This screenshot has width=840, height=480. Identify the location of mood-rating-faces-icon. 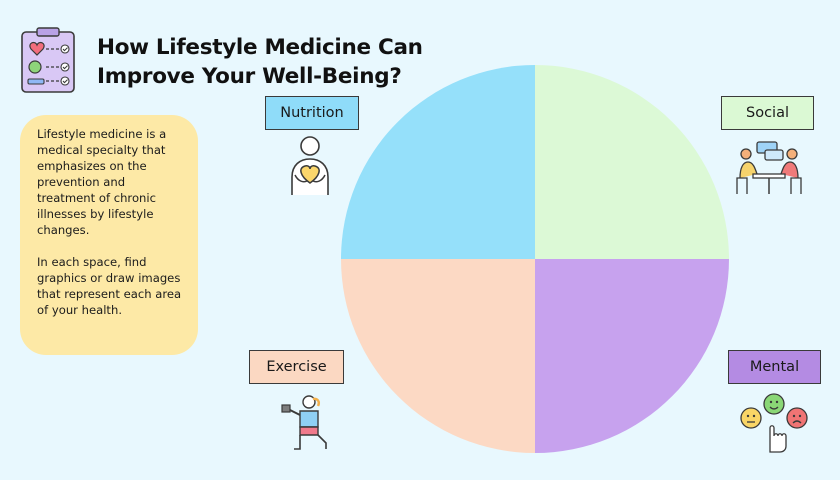
(774, 423).